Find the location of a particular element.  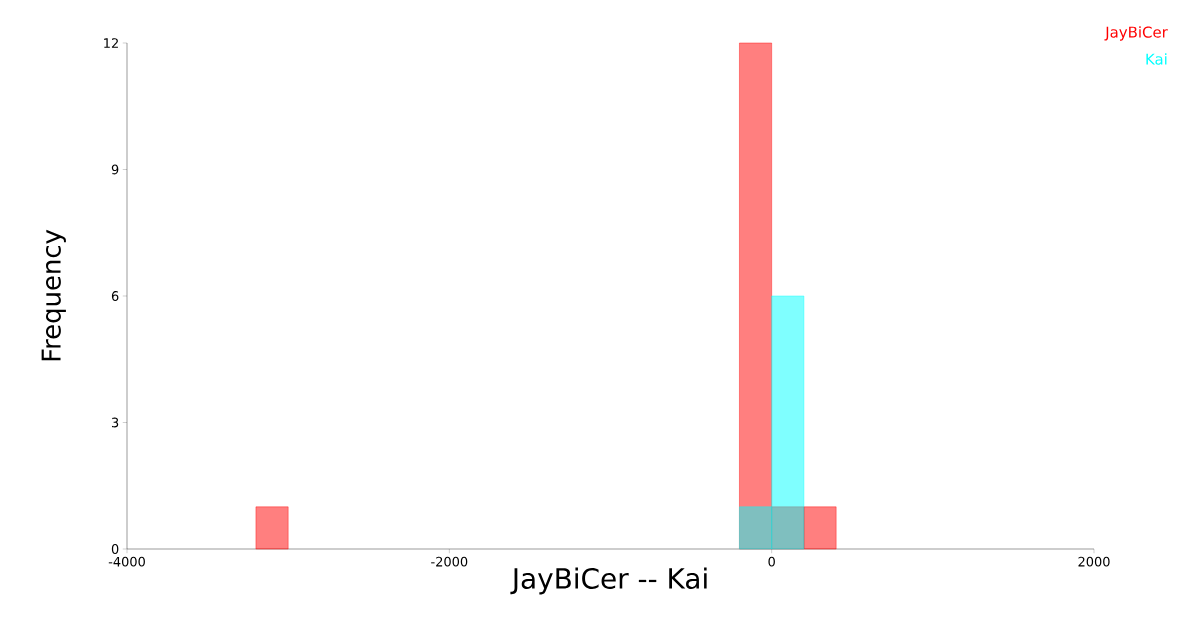

x-tick-label: -4000 is located at coordinates (126, 561).